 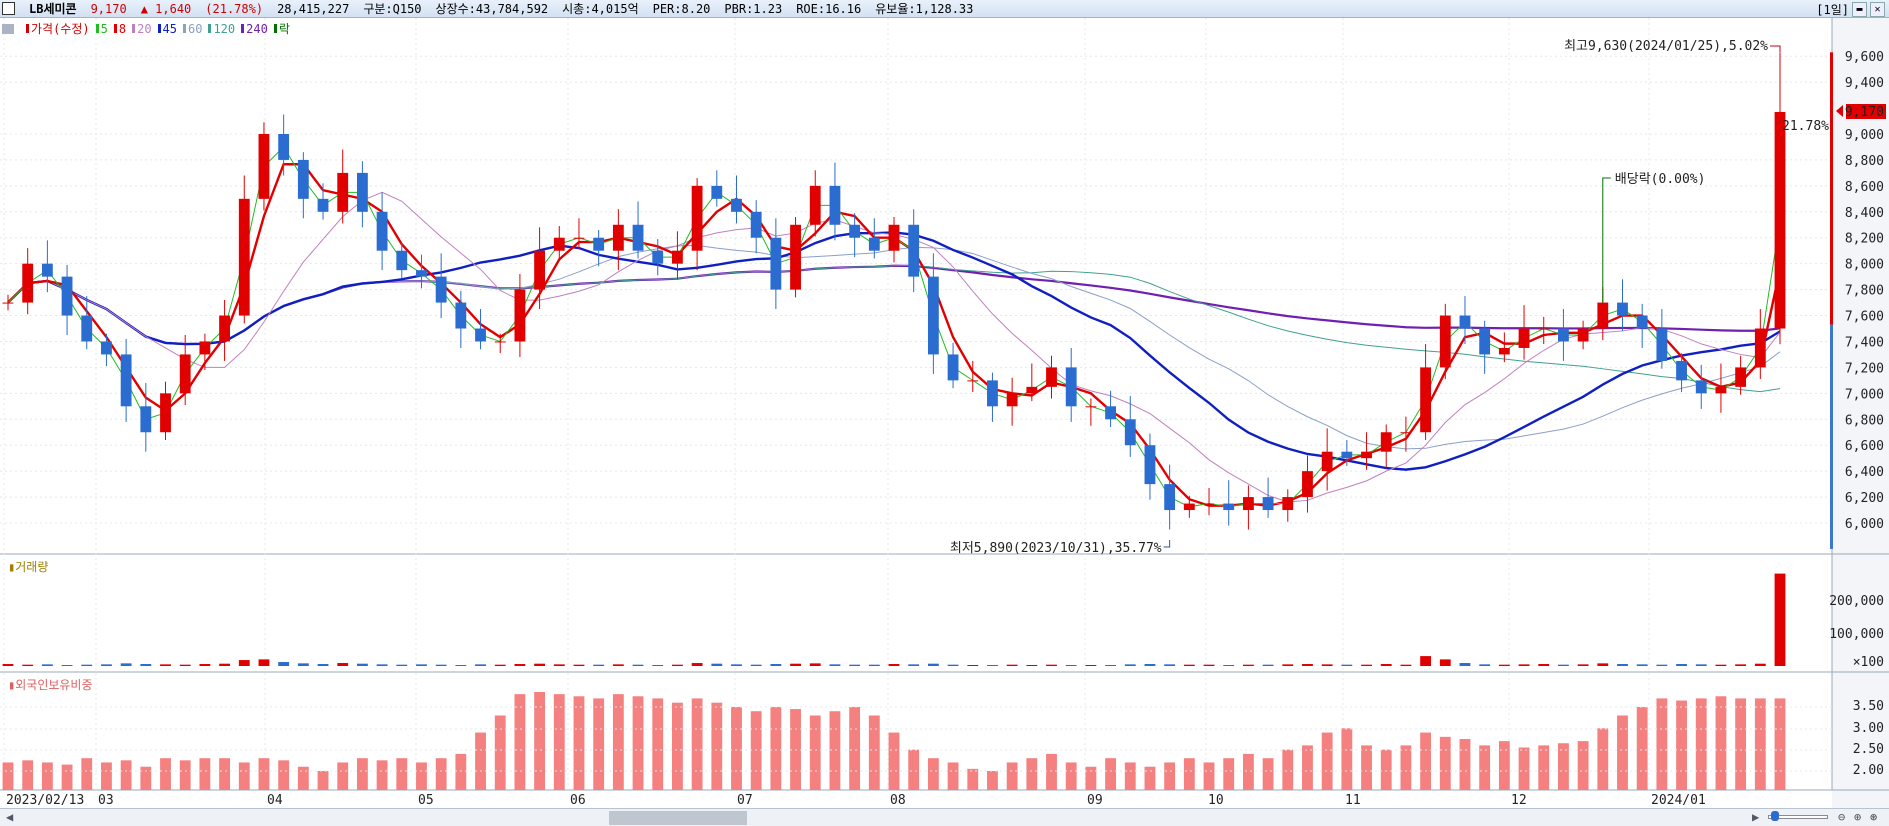 What do you see at coordinates (1868, 706) in the screenshot?
I see `foreign-axis-label: 3.50` at bounding box center [1868, 706].